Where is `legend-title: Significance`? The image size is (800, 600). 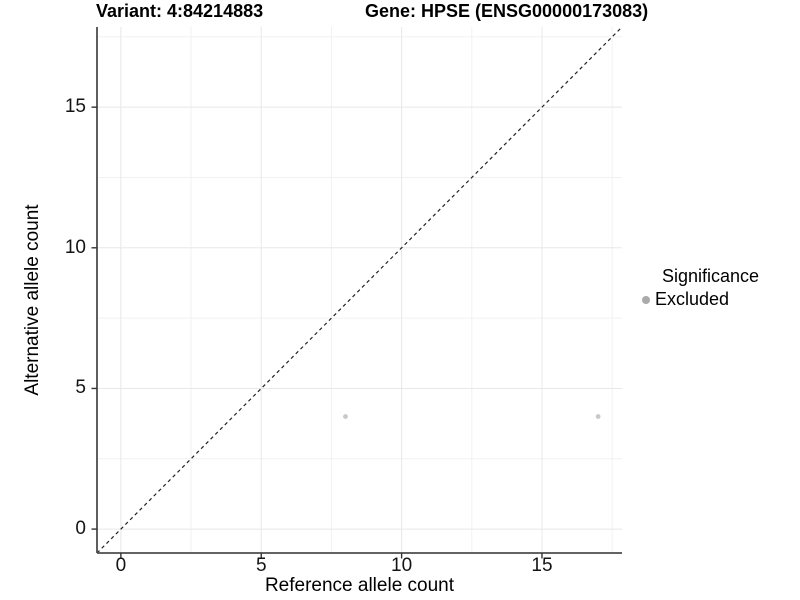
legend-title: Significance is located at coordinates (711, 276).